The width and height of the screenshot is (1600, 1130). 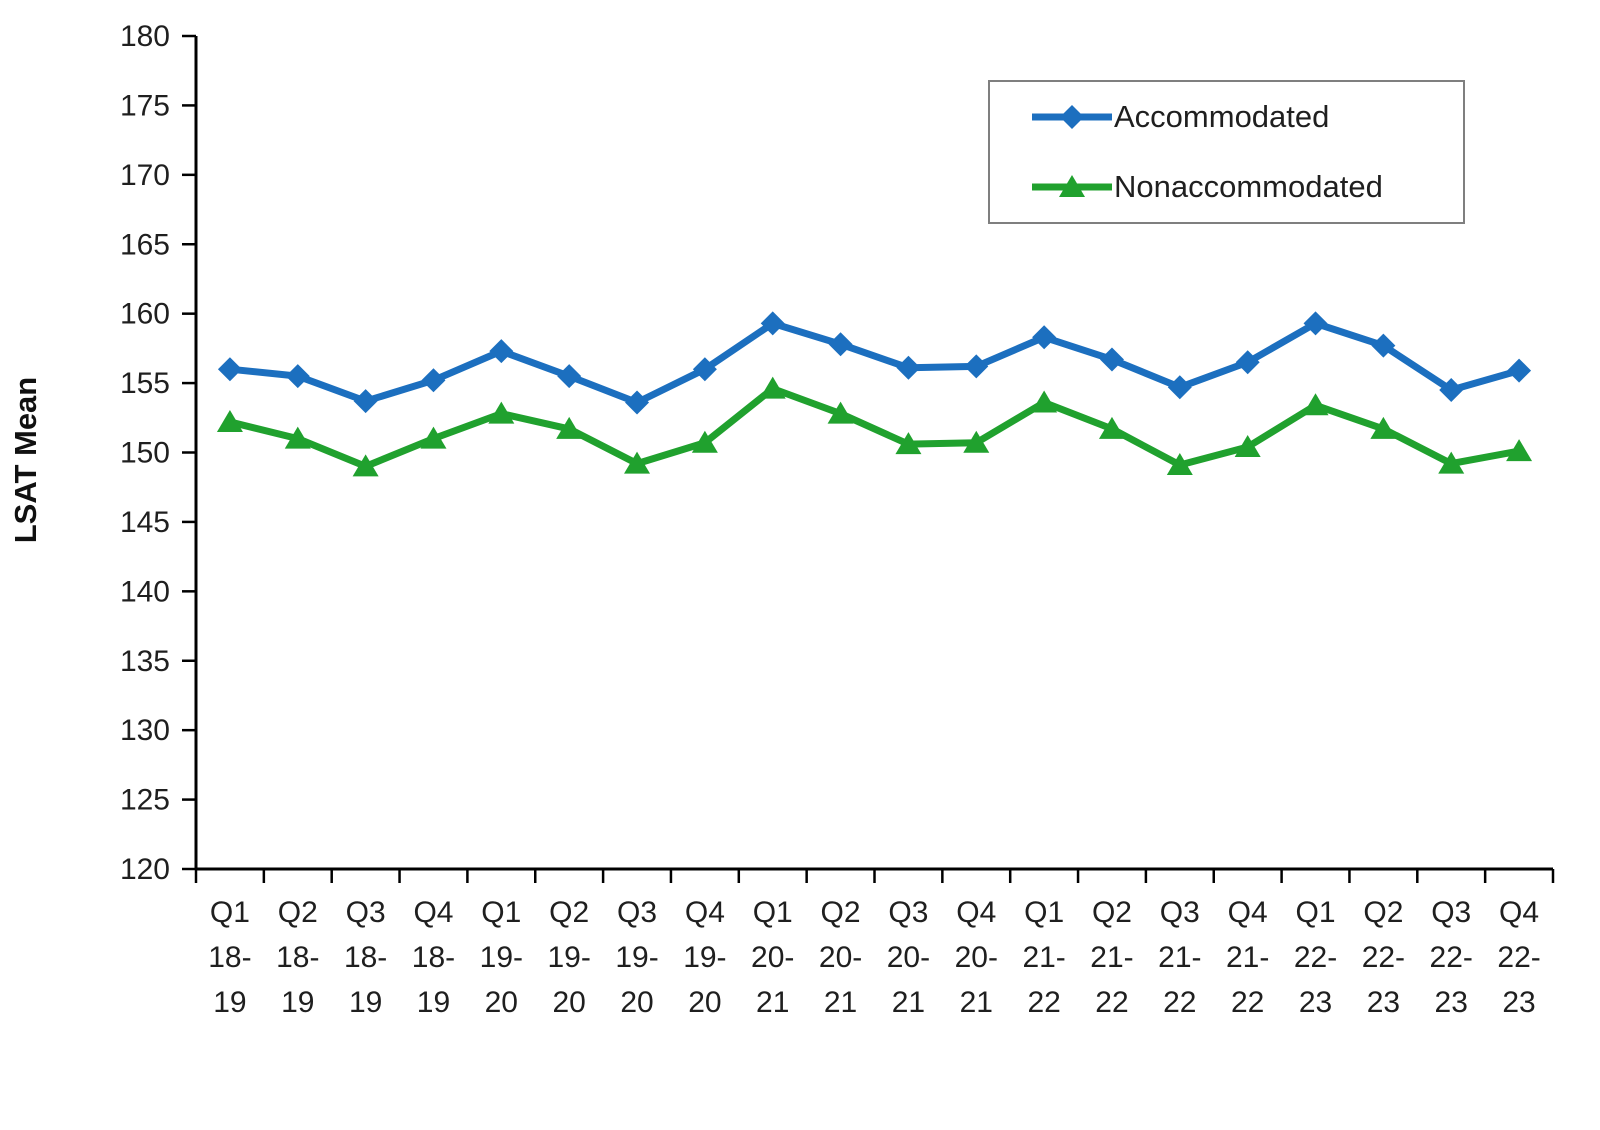 I want to click on x-category-label: Q4 19-20, so click(x=704, y=957).